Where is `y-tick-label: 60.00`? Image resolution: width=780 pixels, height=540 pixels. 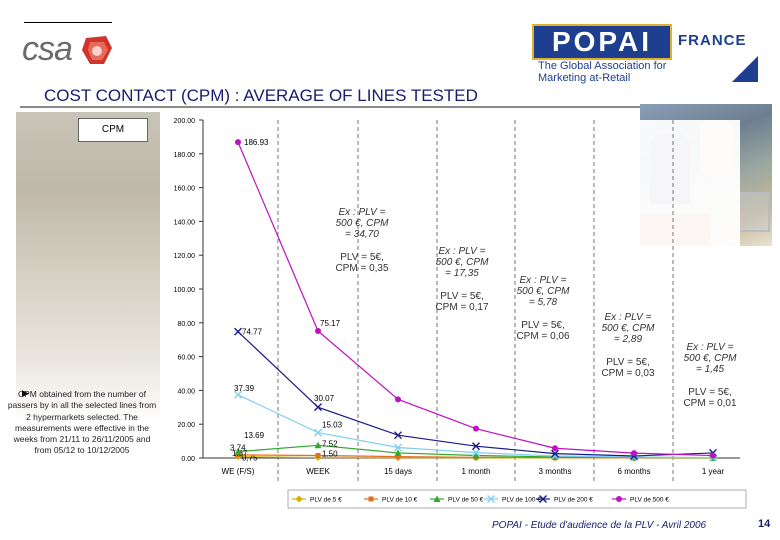
y-tick-label: 60.00 is located at coordinates (186, 358).